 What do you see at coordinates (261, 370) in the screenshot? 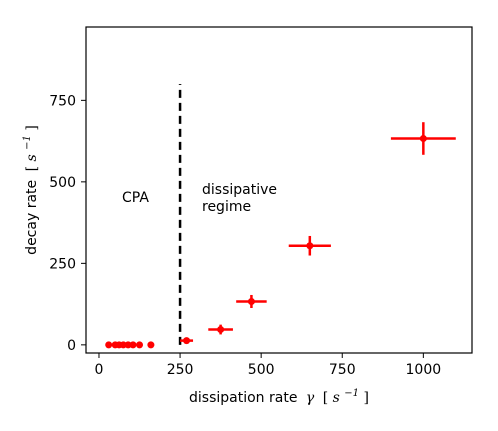
I see `x-tick-label: 500` at bounding box center [261, 370].